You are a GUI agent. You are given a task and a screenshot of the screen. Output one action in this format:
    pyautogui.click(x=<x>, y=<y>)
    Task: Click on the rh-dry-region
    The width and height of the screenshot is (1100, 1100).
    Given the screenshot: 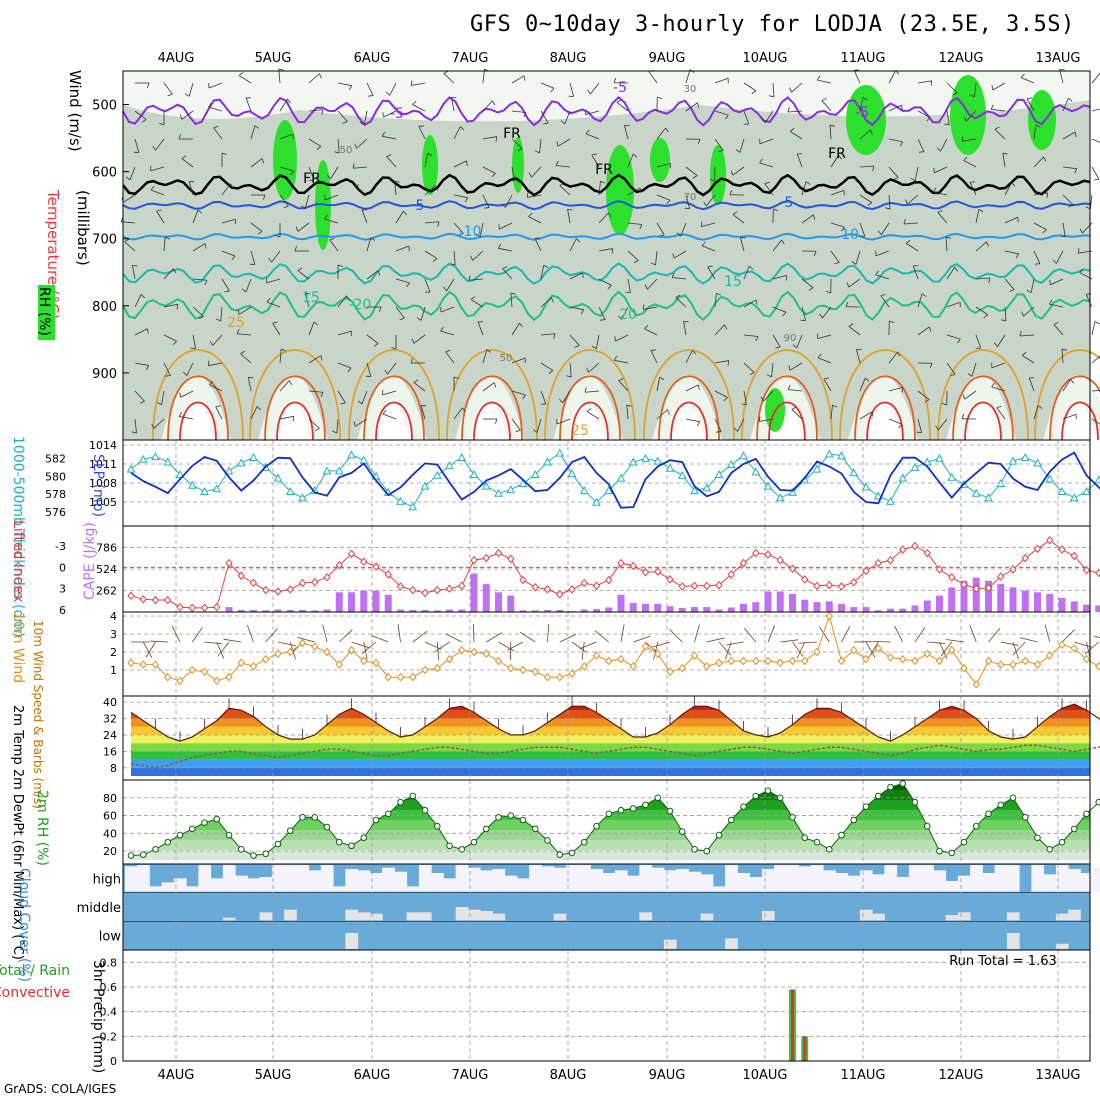 What is the action you would take?
    pyautogui.click(x=981, y=421)
    